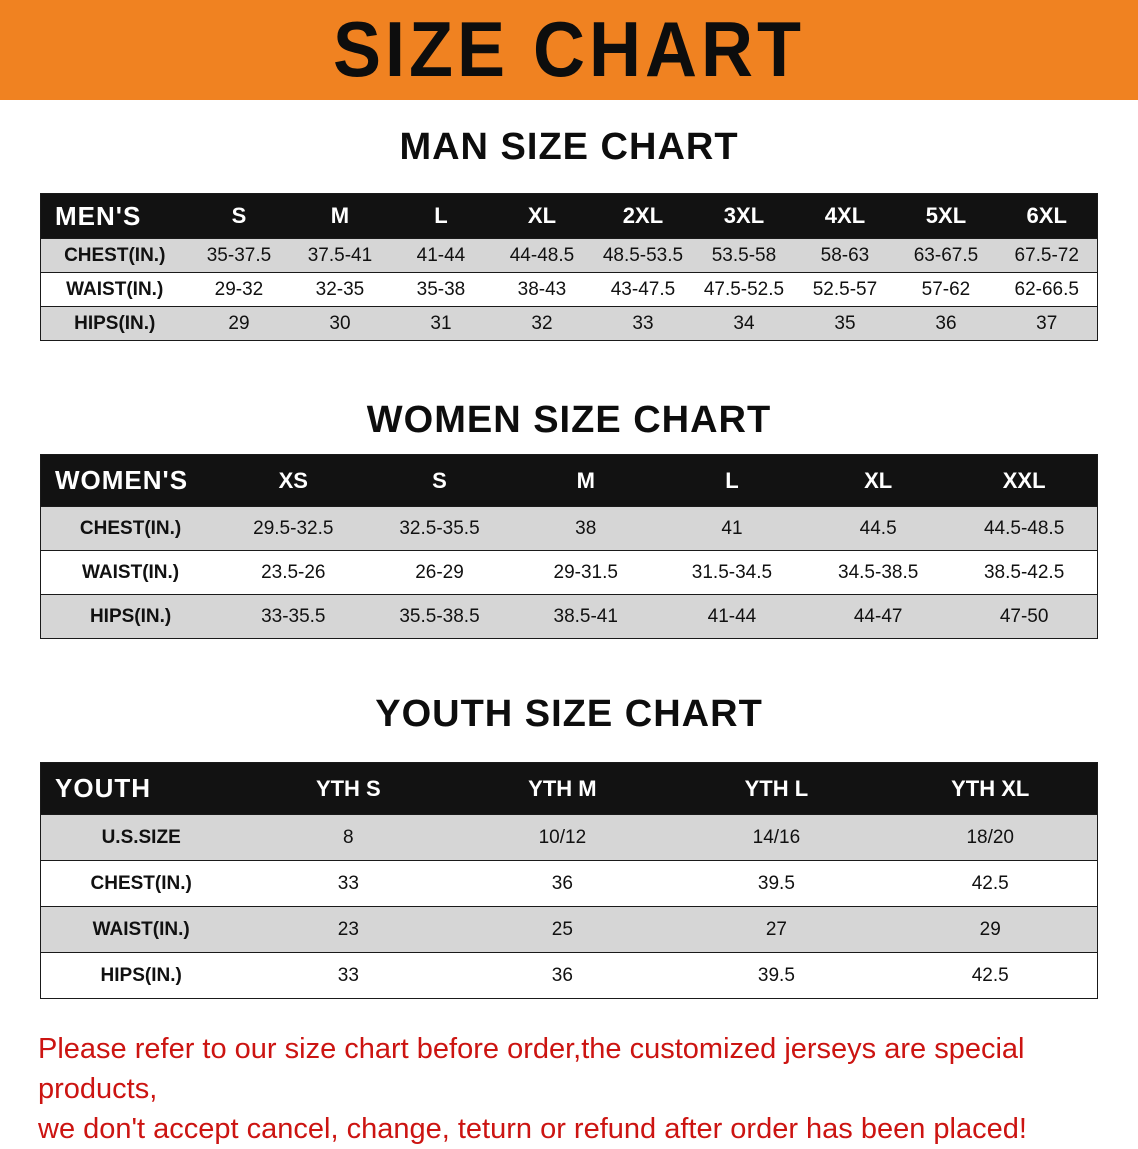 The height and width of the screenshot is (1149, 1138). I want to click on page-title: SIZE CHART, so click(569, 50).